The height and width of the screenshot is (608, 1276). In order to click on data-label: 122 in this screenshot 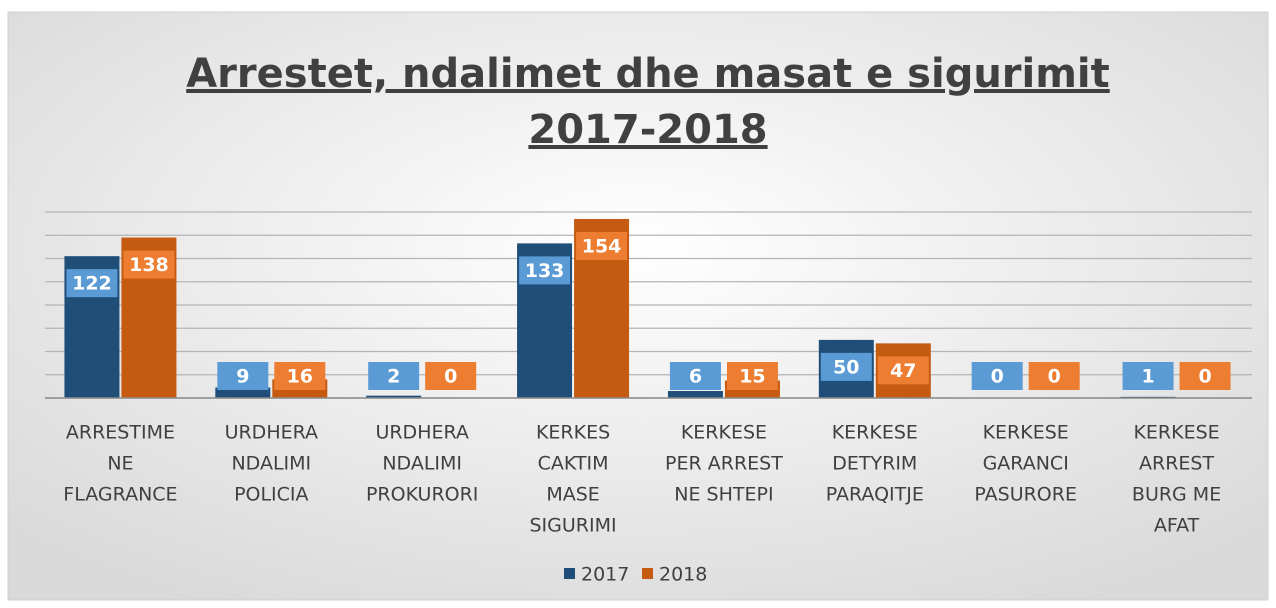, I will do `click(92, 284)`.